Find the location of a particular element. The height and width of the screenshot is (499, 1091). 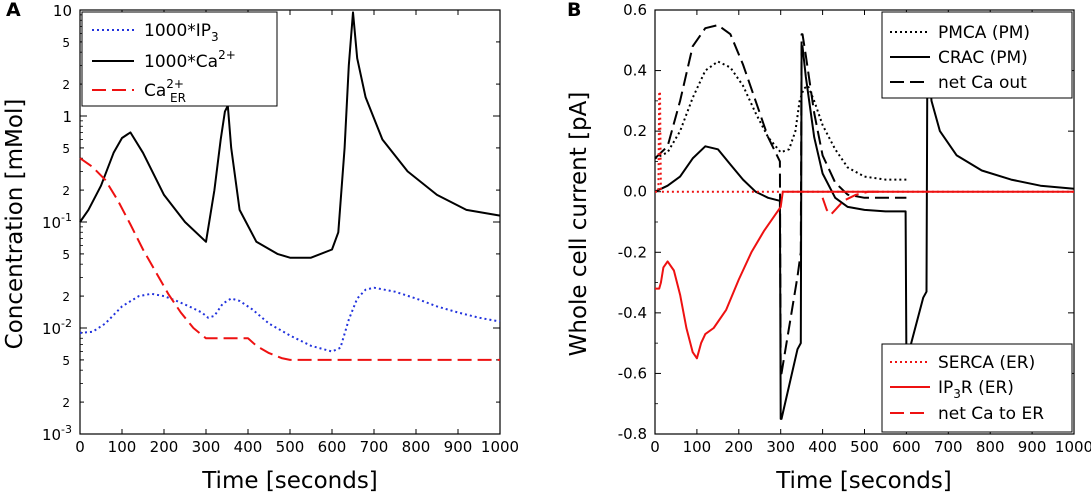

panel-a-y-tick-label: 10 is located at coordinates (62, 11).